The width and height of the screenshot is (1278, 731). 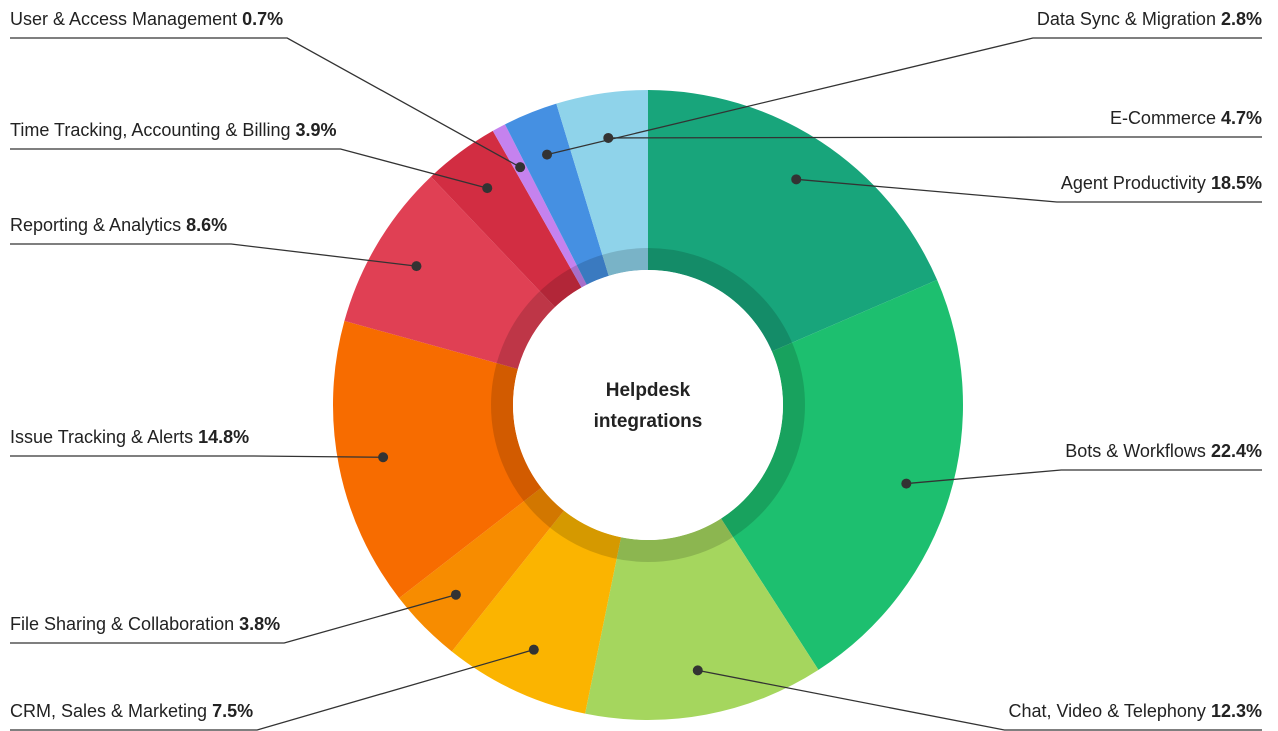 I want to click on slice-label: Issue Tracking & Alerts 14.8%, so click(x=129, y=437).